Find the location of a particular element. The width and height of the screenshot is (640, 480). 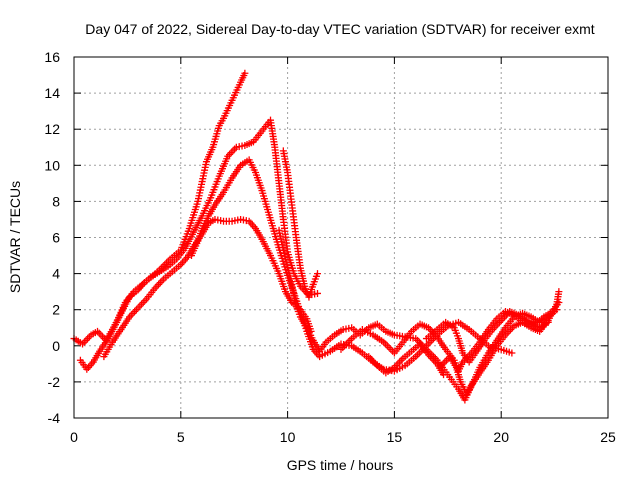

y-tick-label: 0 is located at coordinates (56, 346).